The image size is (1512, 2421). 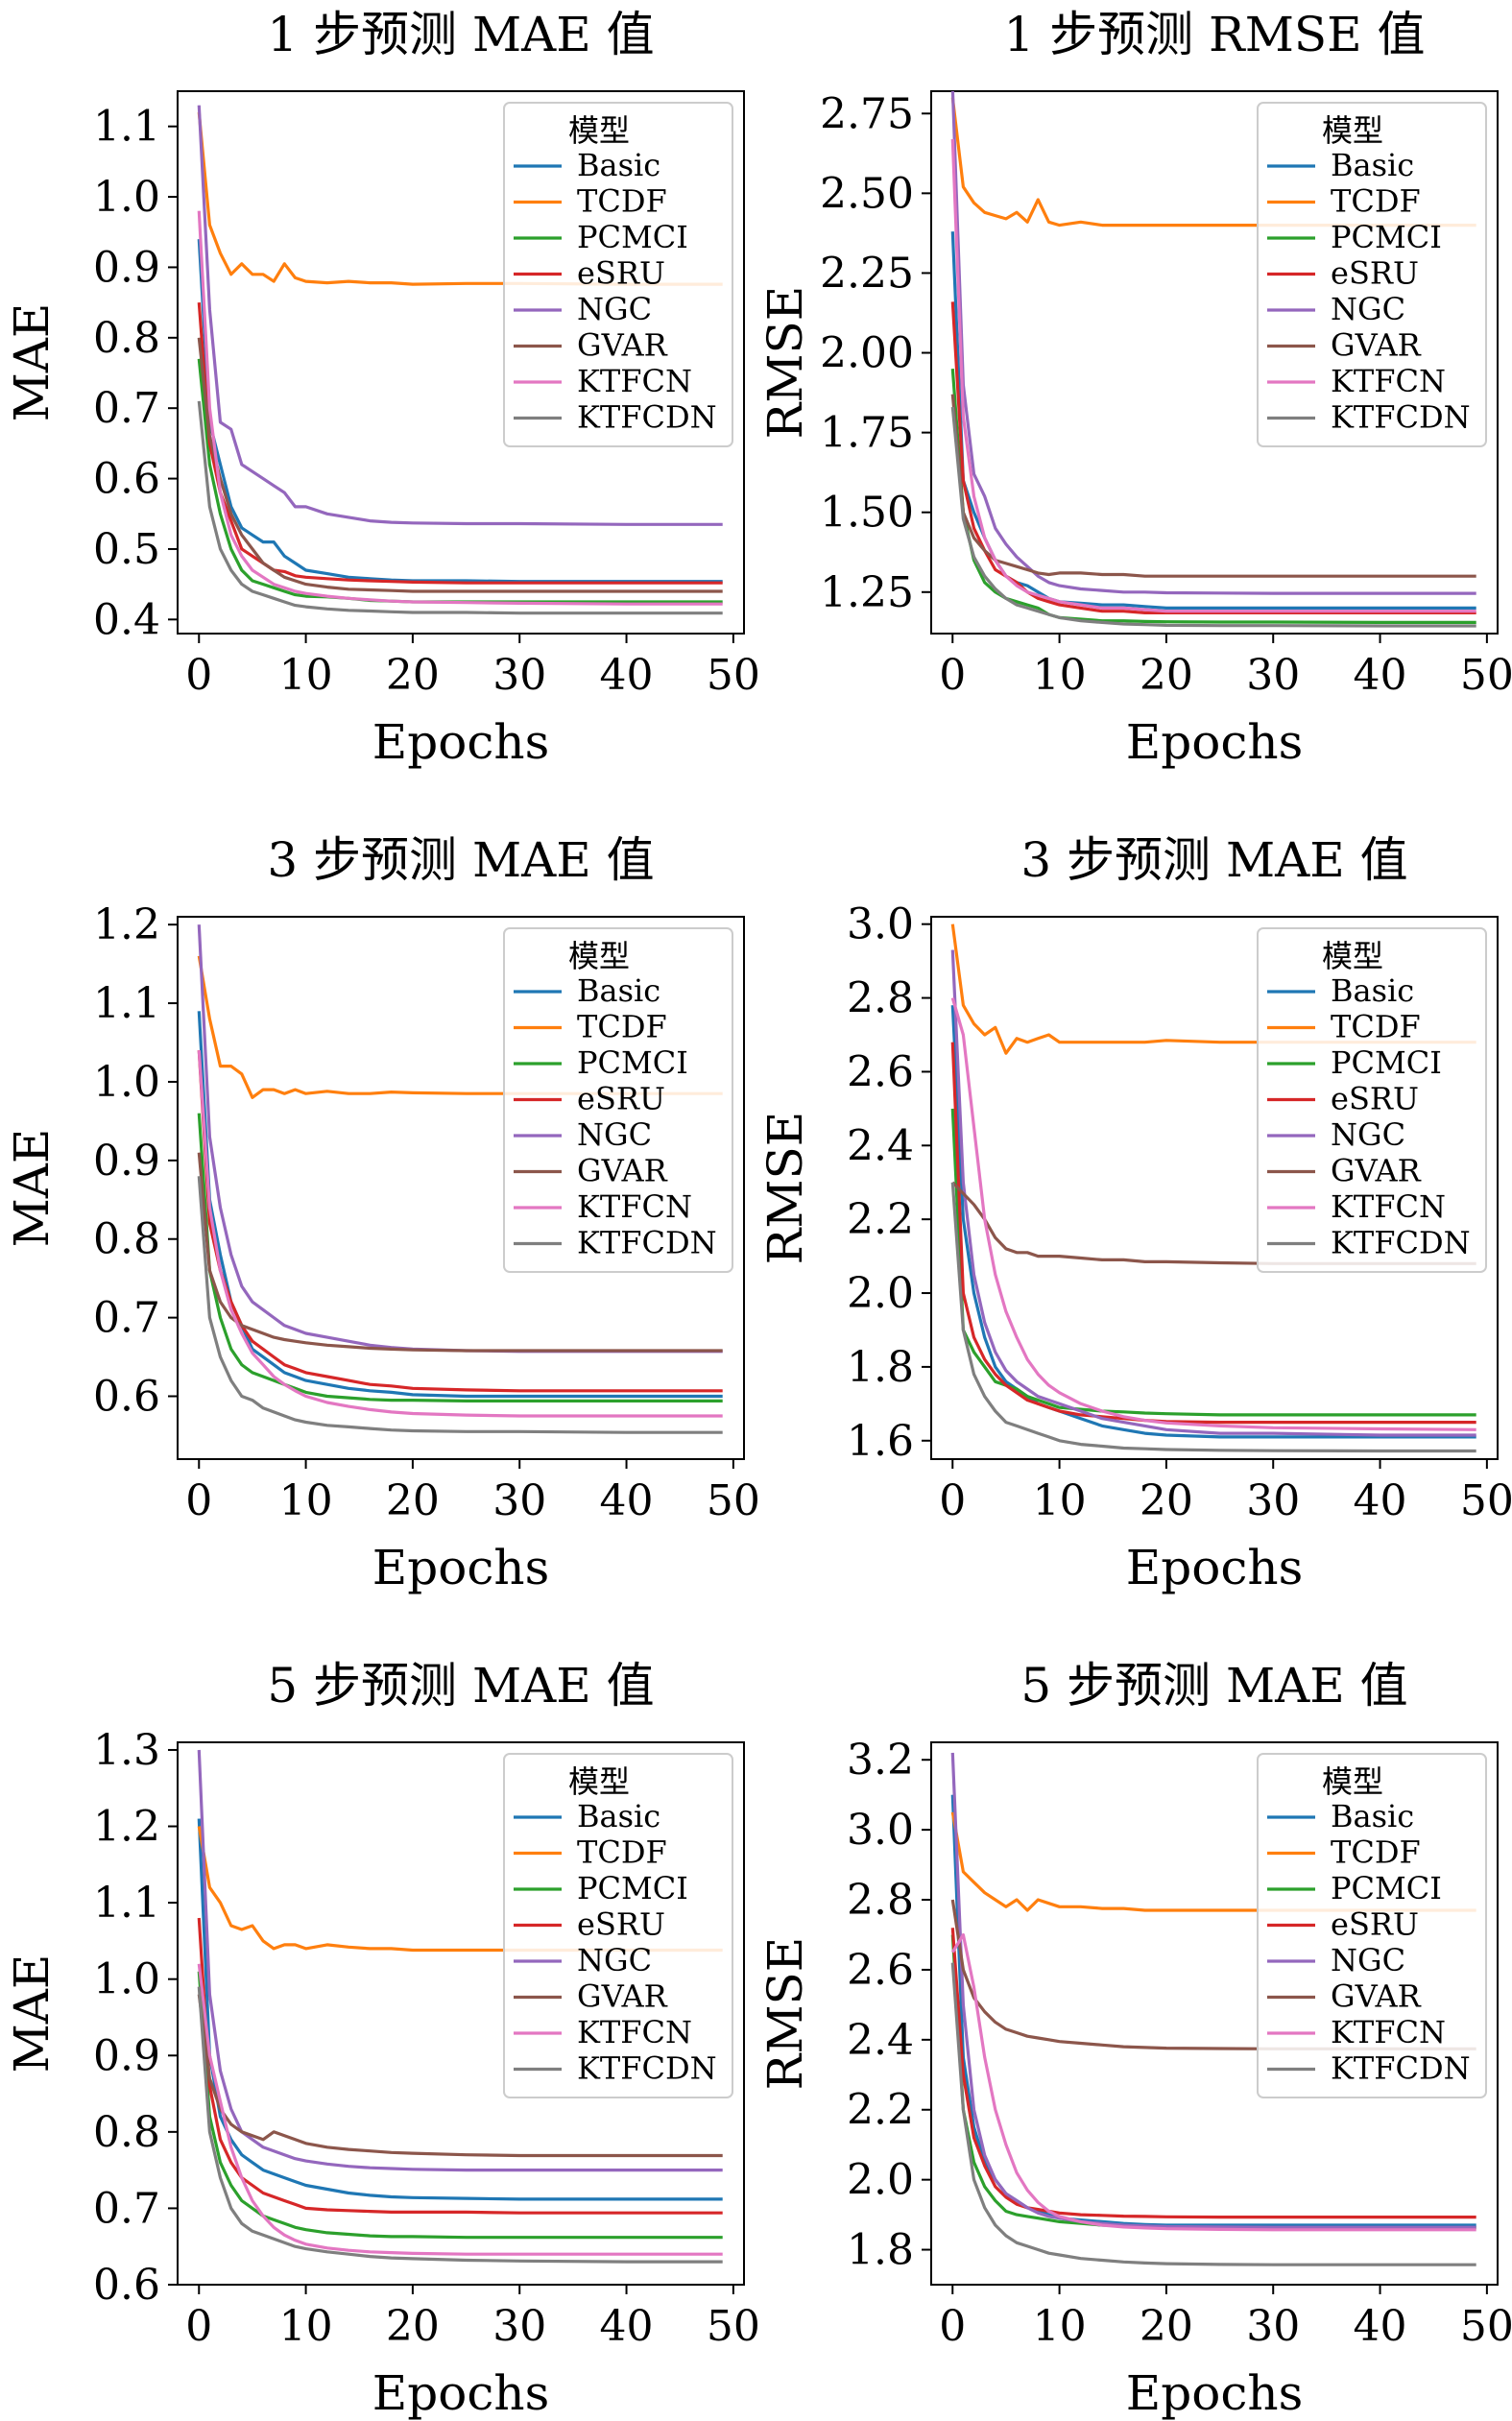 I want to click on y-tick-label: 2.2, so click(x=881, y=2110).